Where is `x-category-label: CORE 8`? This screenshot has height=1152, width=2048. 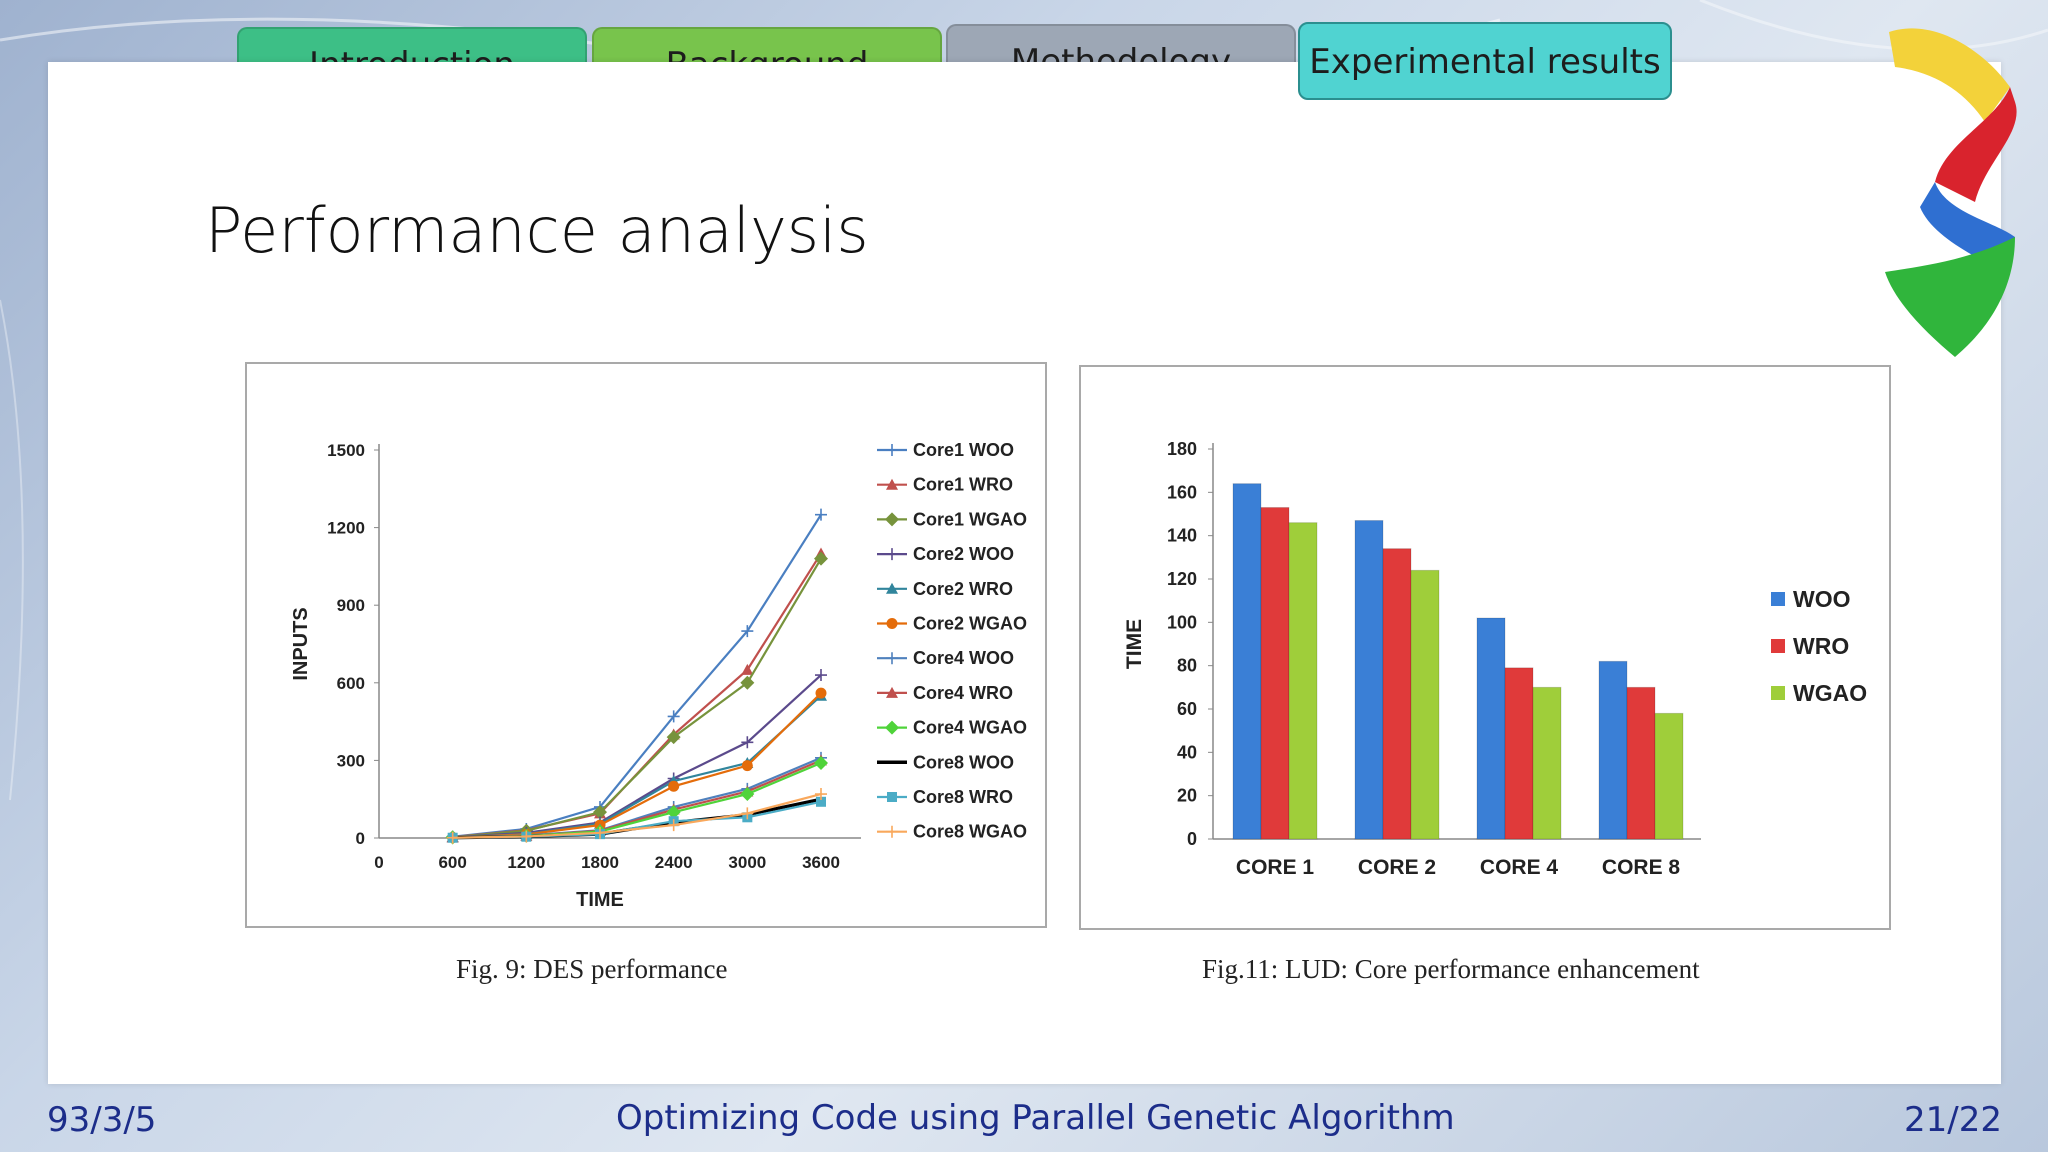
x-category-label: CORE 8 is located at coordinates (1641, 867).